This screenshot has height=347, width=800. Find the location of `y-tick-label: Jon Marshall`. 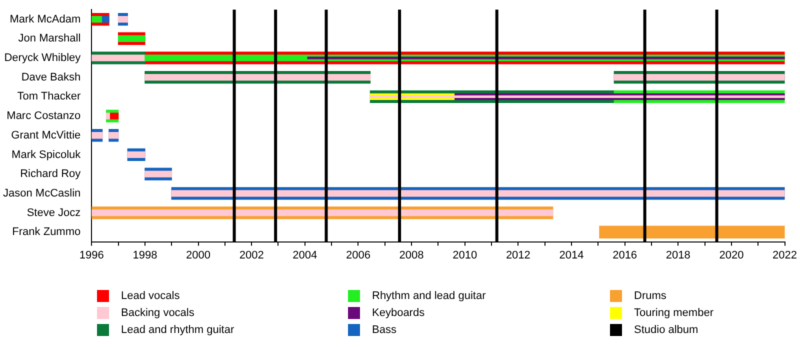

y-tick-label: Jon Marshall is located at coordinates (49, 38).